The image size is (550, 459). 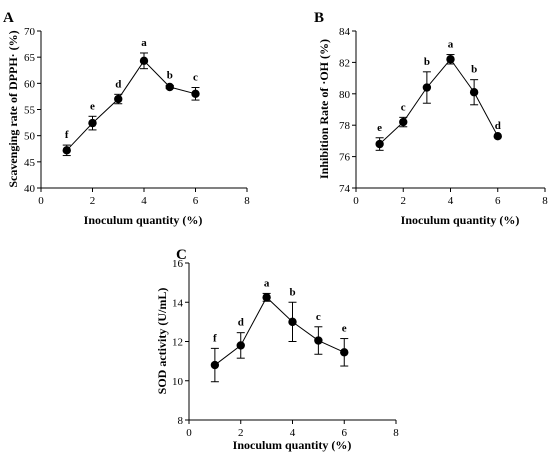 I want to click on panel-b-x-tick-label: 4, so click(x=451, y=201).